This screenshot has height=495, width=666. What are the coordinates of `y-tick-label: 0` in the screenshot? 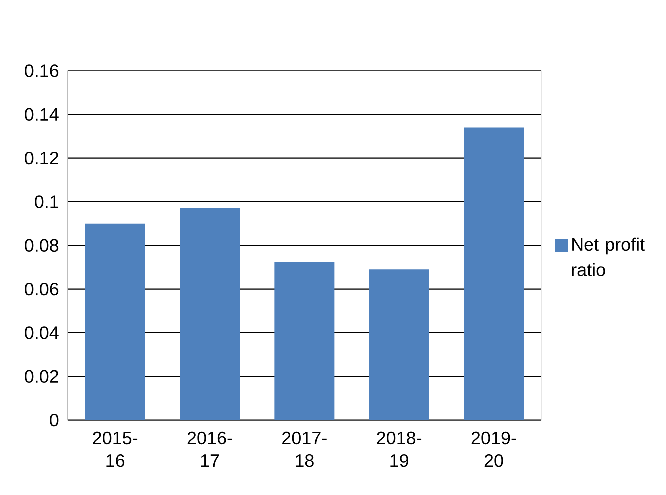 It's located at (54, 420).